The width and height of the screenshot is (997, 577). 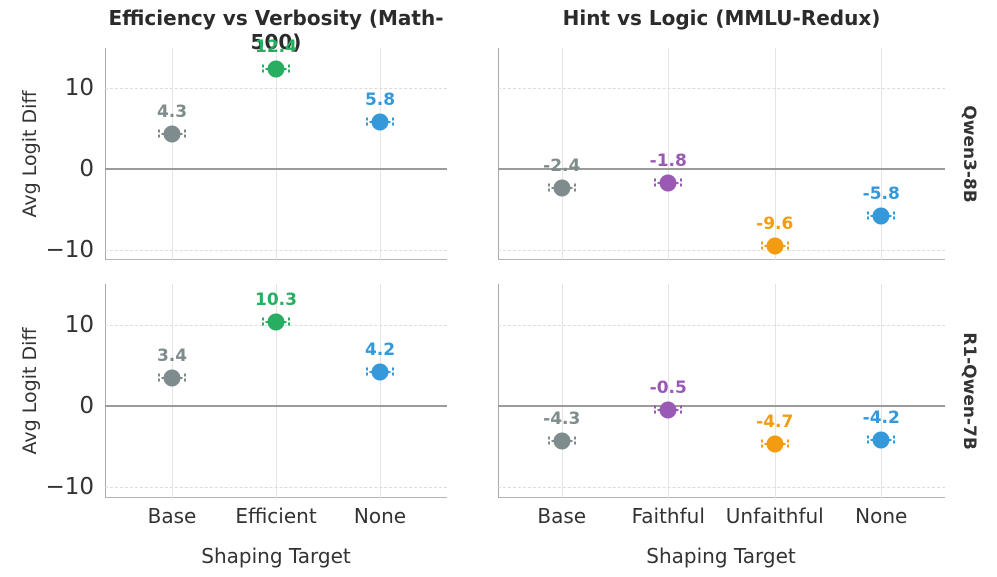 What do you see at coordinates (30, 154) in the screenshot?
I see `y-axis-label-top: Avg Logit Diff` at bounding box center [30, 154].